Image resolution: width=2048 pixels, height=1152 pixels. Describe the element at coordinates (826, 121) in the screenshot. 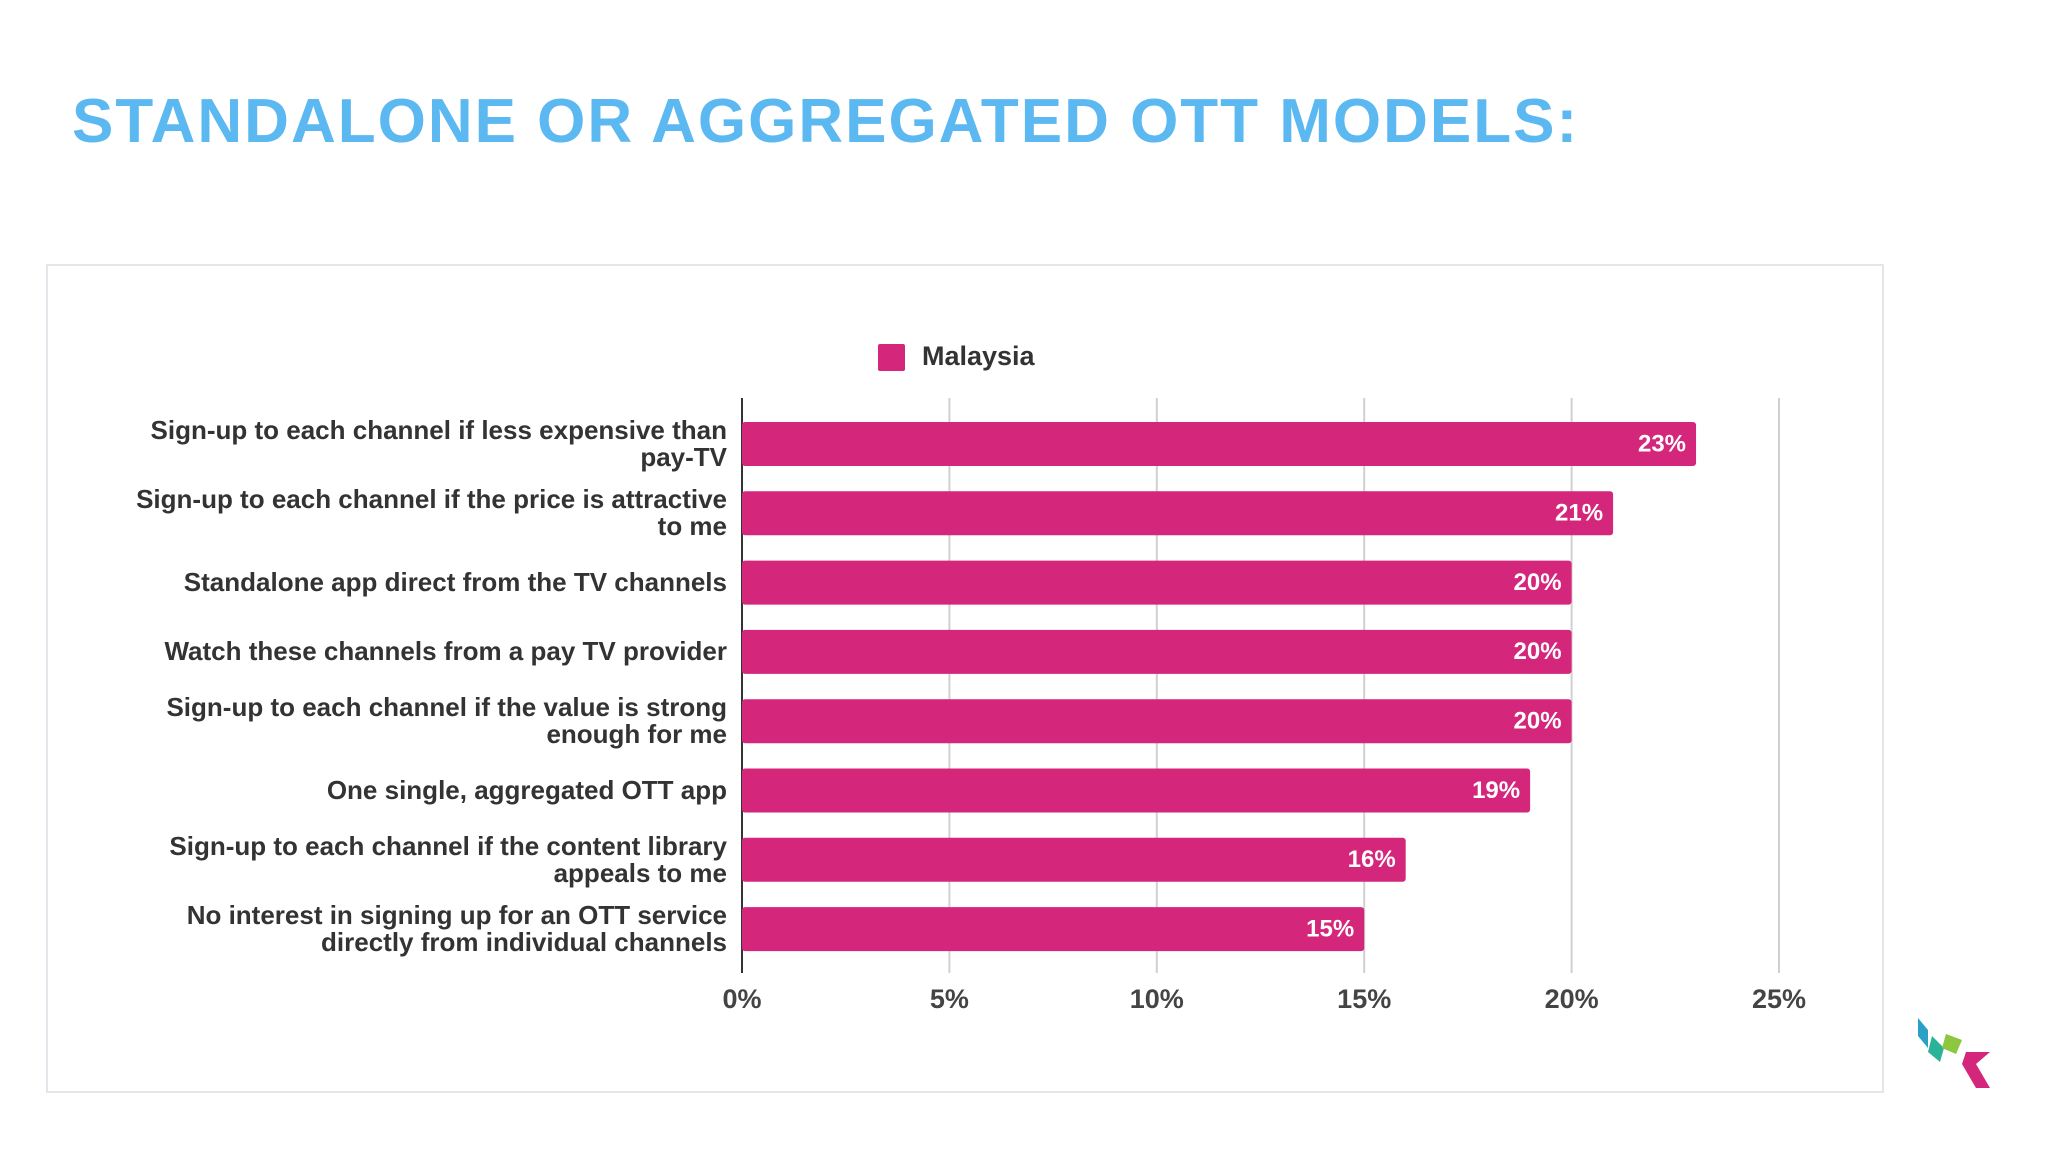

I see `page-title: STANDALONE OR AGGREGATED OTT MODELS:` at that location.